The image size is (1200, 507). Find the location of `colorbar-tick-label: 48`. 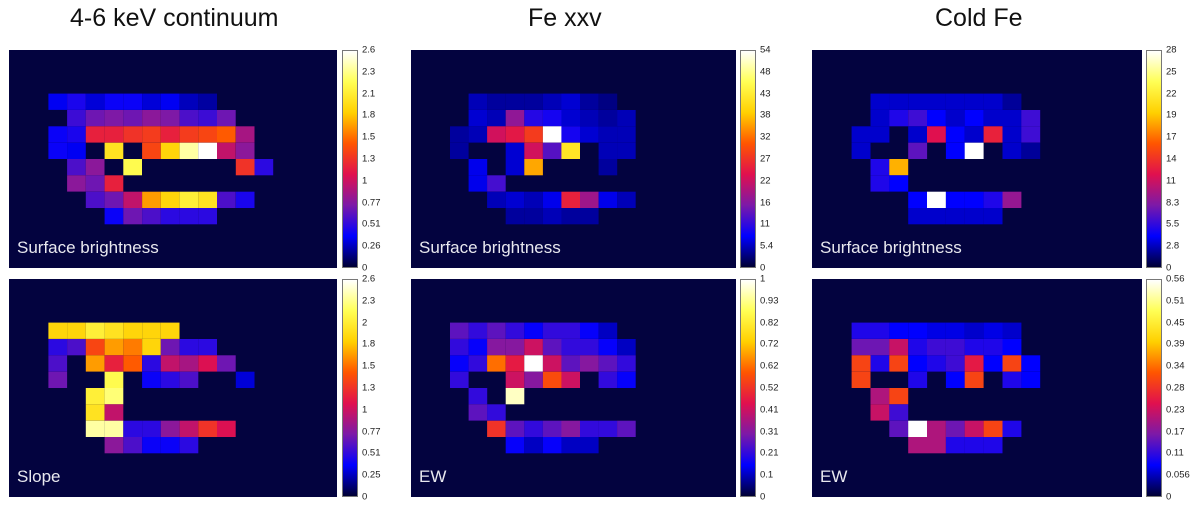

colorbar-tick-label: 48 is located at coordinates (765, 72).